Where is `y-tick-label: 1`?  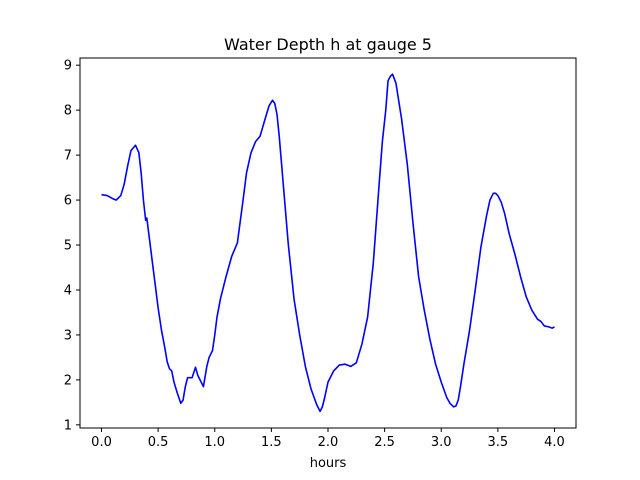 y-tick-label: 1 is located at coordinates (68, 425).